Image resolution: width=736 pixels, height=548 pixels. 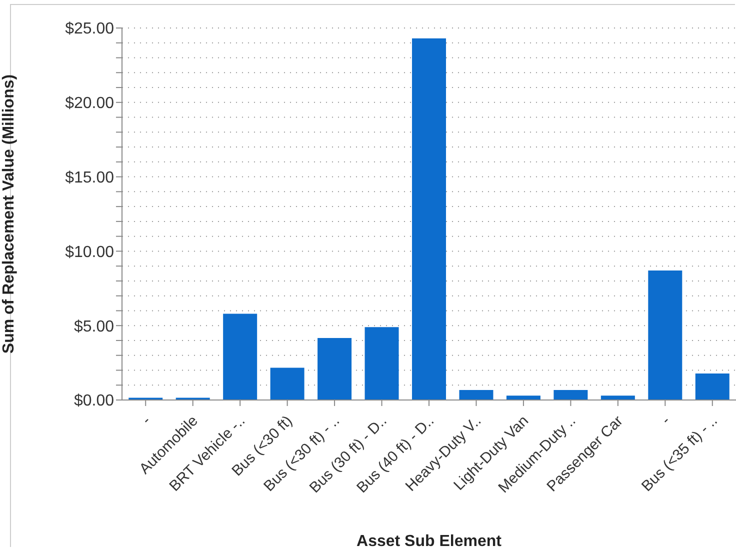 What do you see at coordinates (89, 29) in the screenshot?
I see `y-tick-label: $25.00` at bounding box center [89, 29].